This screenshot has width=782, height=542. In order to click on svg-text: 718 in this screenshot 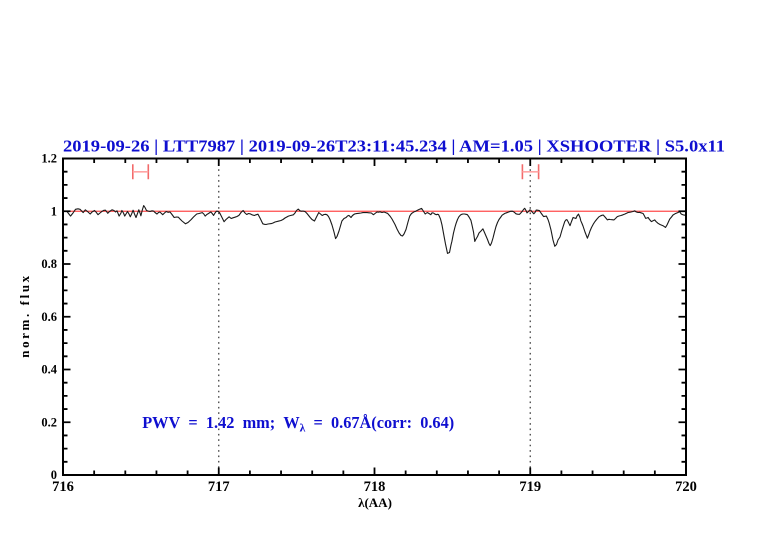, I will do `click(375, 487)`.